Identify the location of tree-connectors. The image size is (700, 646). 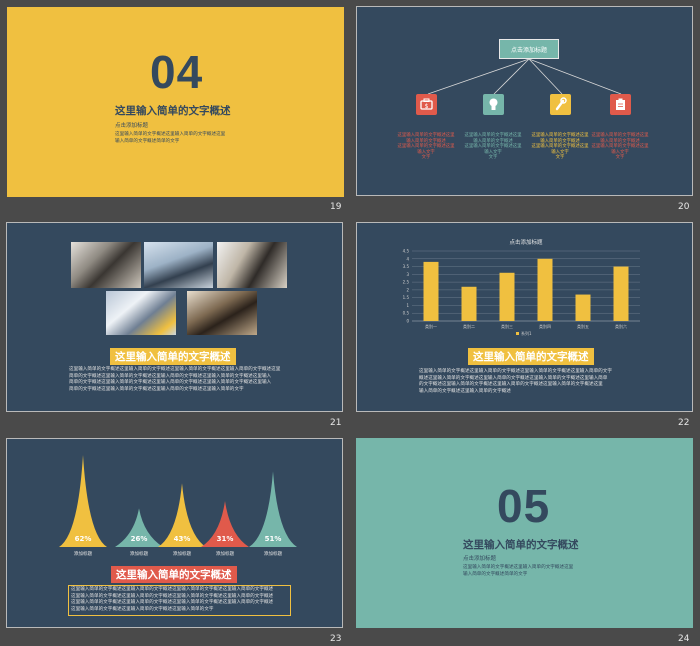
(524, 76).